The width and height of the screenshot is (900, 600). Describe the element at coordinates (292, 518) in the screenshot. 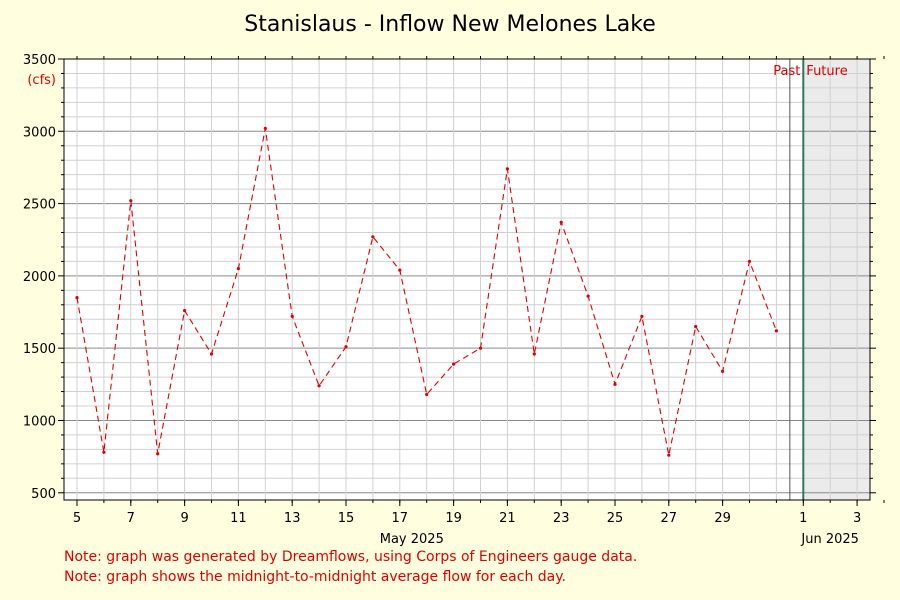

I see `x-tick-label: 13` at that location.